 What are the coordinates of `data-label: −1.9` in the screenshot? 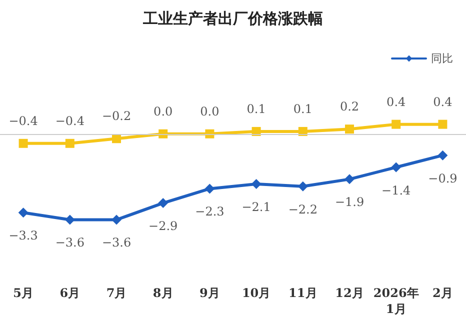 It's located at (349, 202).